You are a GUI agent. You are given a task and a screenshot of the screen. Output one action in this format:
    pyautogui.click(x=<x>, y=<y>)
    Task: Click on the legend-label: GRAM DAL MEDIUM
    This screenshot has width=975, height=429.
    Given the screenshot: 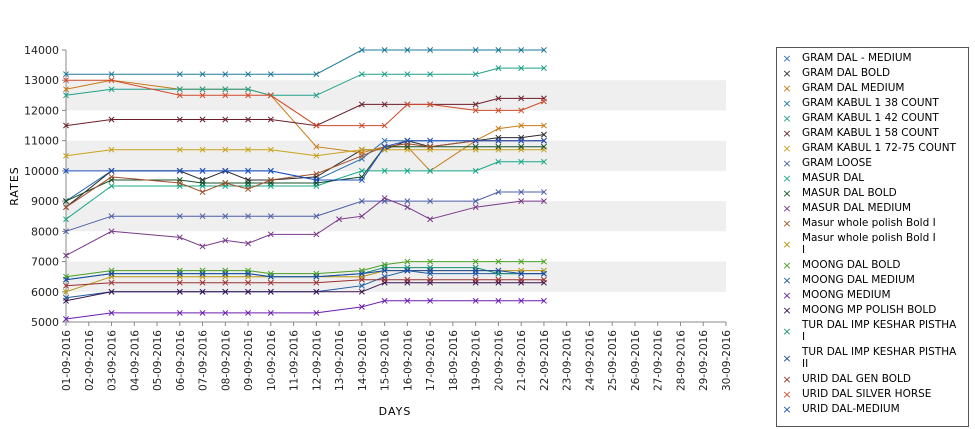 What is the action you would take?
    pyautogui.click(x=884, y=88)
    